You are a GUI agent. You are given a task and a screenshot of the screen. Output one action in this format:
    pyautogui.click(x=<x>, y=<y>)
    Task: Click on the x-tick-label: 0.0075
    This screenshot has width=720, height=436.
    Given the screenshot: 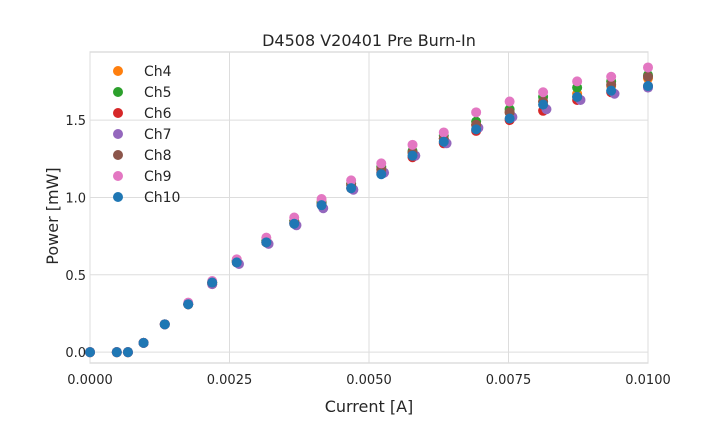 What is the action you would take?
    pyautogui.click(x=509, y=380)
    